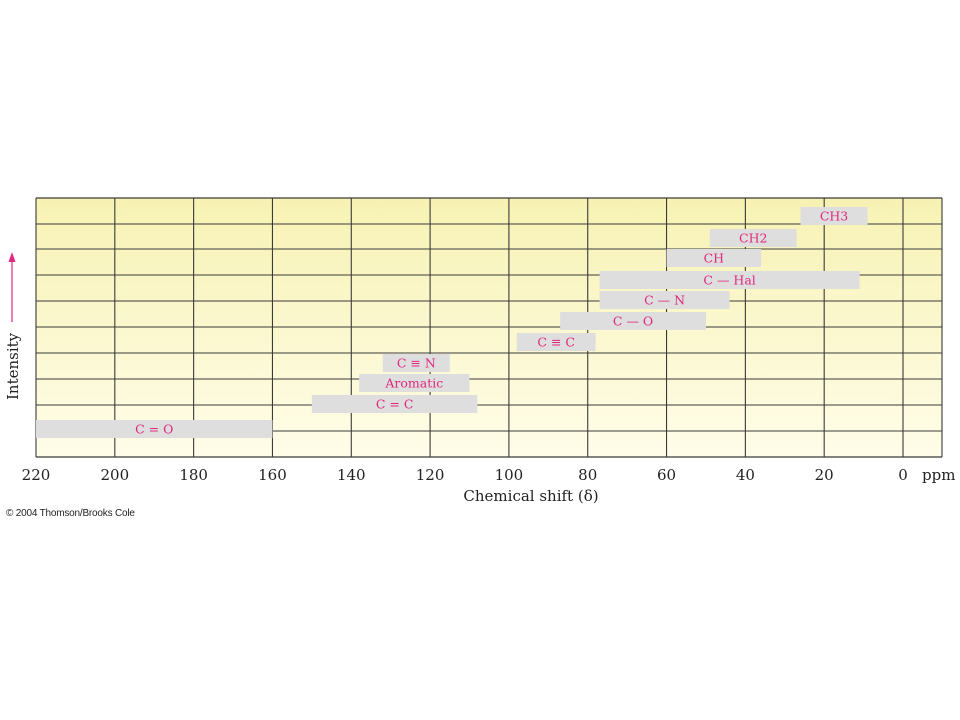 The image size is (960, 720). What do you see at coordinates (666, 475) in the screenshot?
I see `x-tick-label: 60` at bounding box center [666, 475].